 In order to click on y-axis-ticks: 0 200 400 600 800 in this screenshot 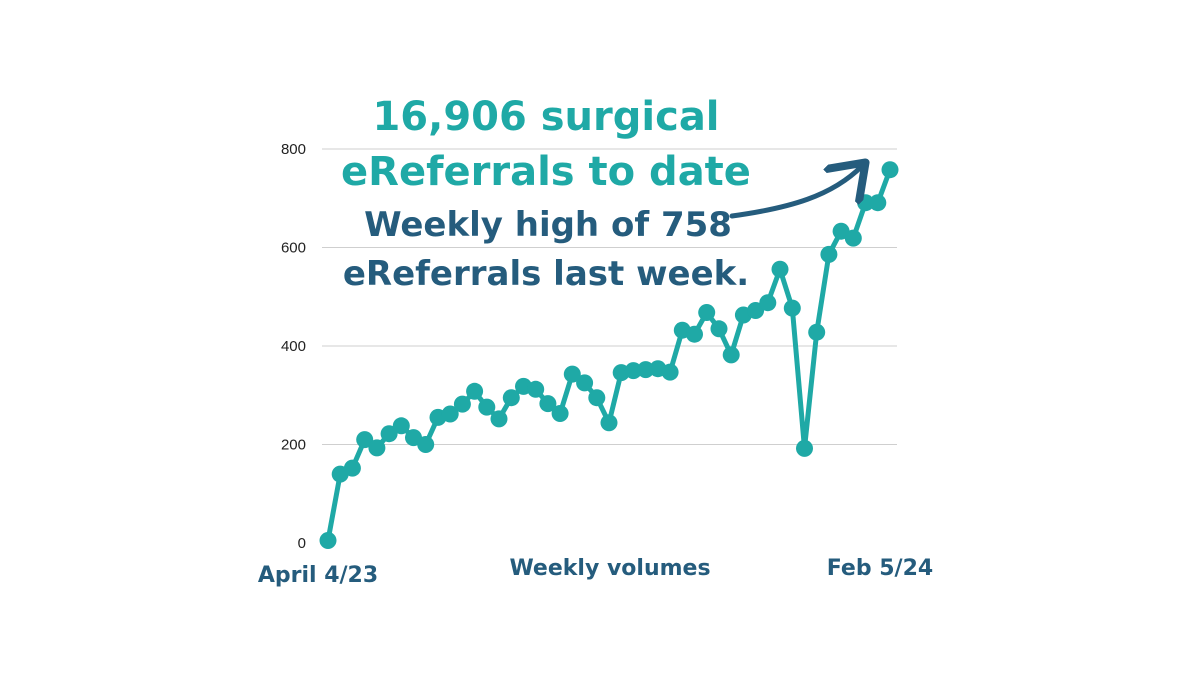, I will do `click(293, 346)`.